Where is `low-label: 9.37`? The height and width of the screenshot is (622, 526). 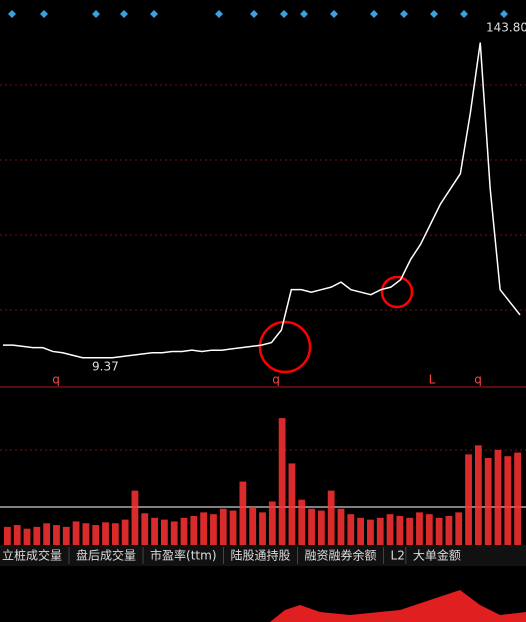
low-label: 9.37 is located at coordinates (105, 367).